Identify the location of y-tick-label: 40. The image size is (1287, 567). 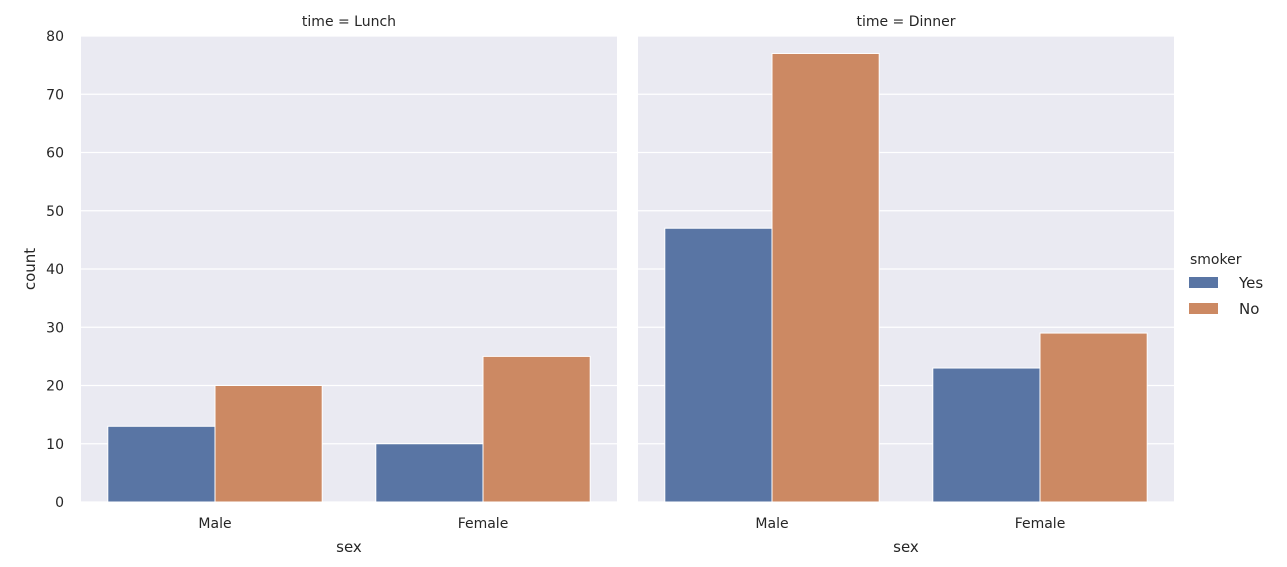
(55, 270).